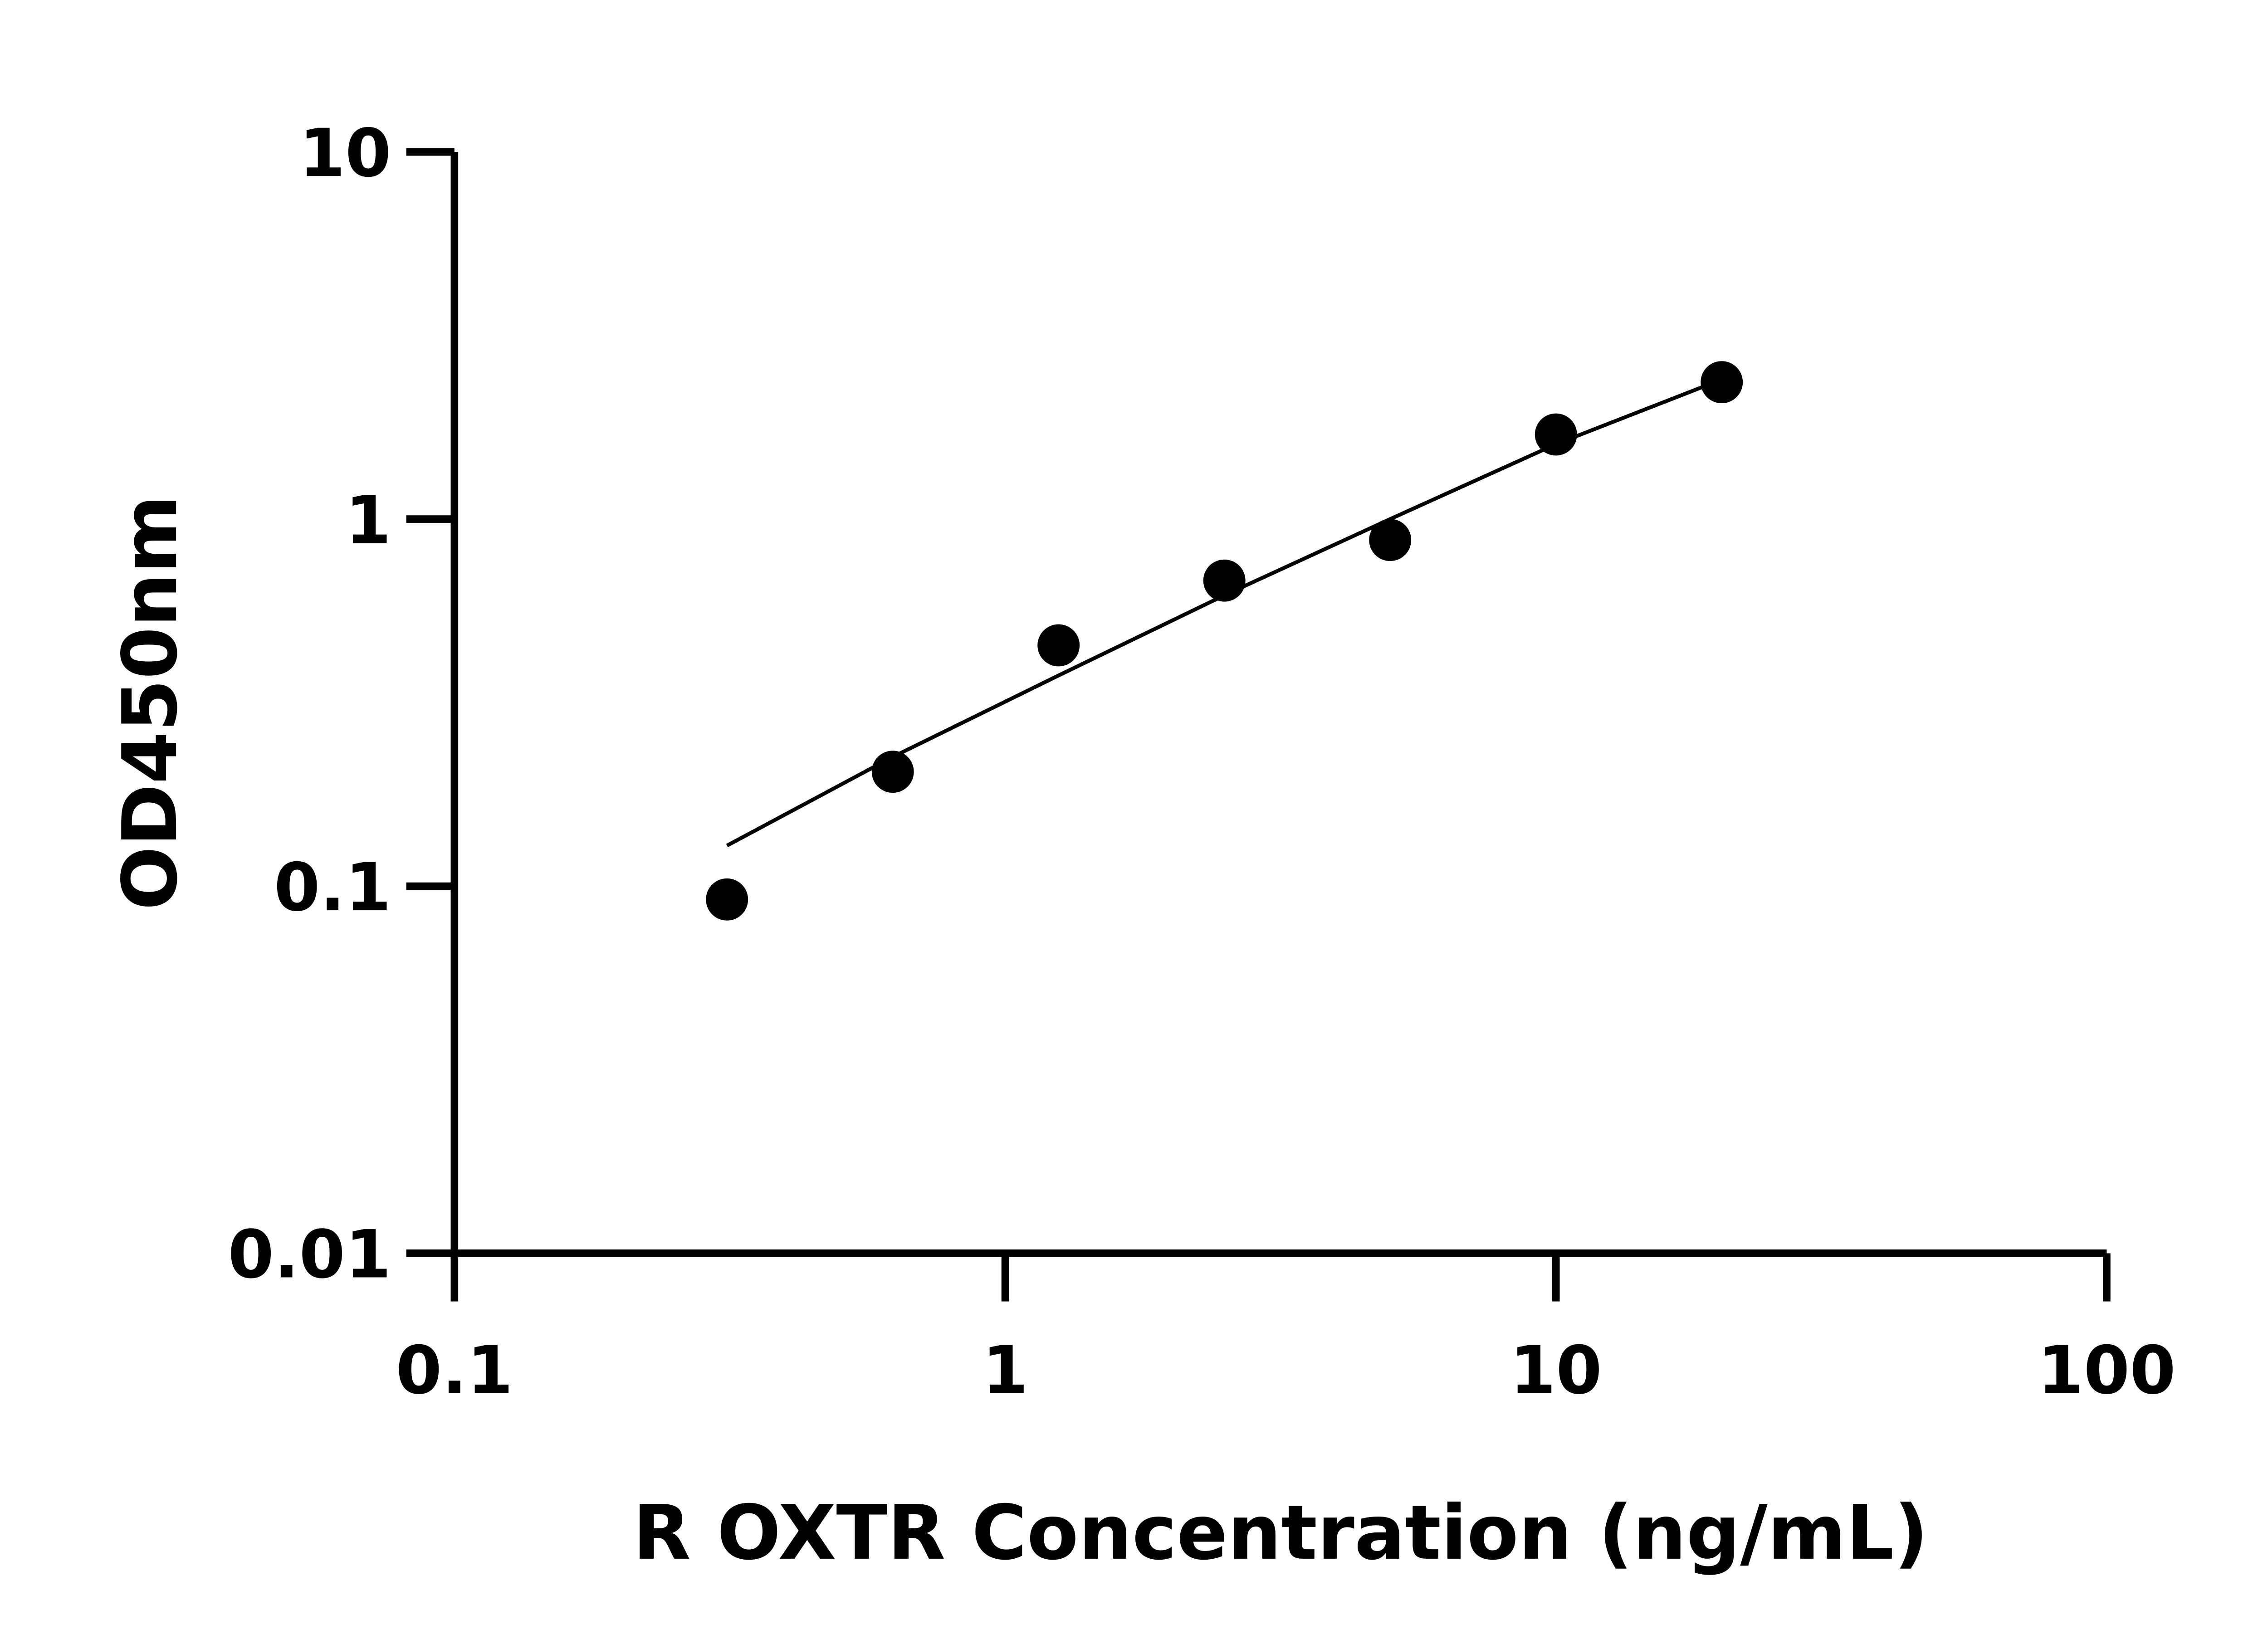  Describe the element at coordinates (1280, 1533) in the screenshot. I see `x-axis-label: R OXTR Concentration (ng/mL)` at that location.